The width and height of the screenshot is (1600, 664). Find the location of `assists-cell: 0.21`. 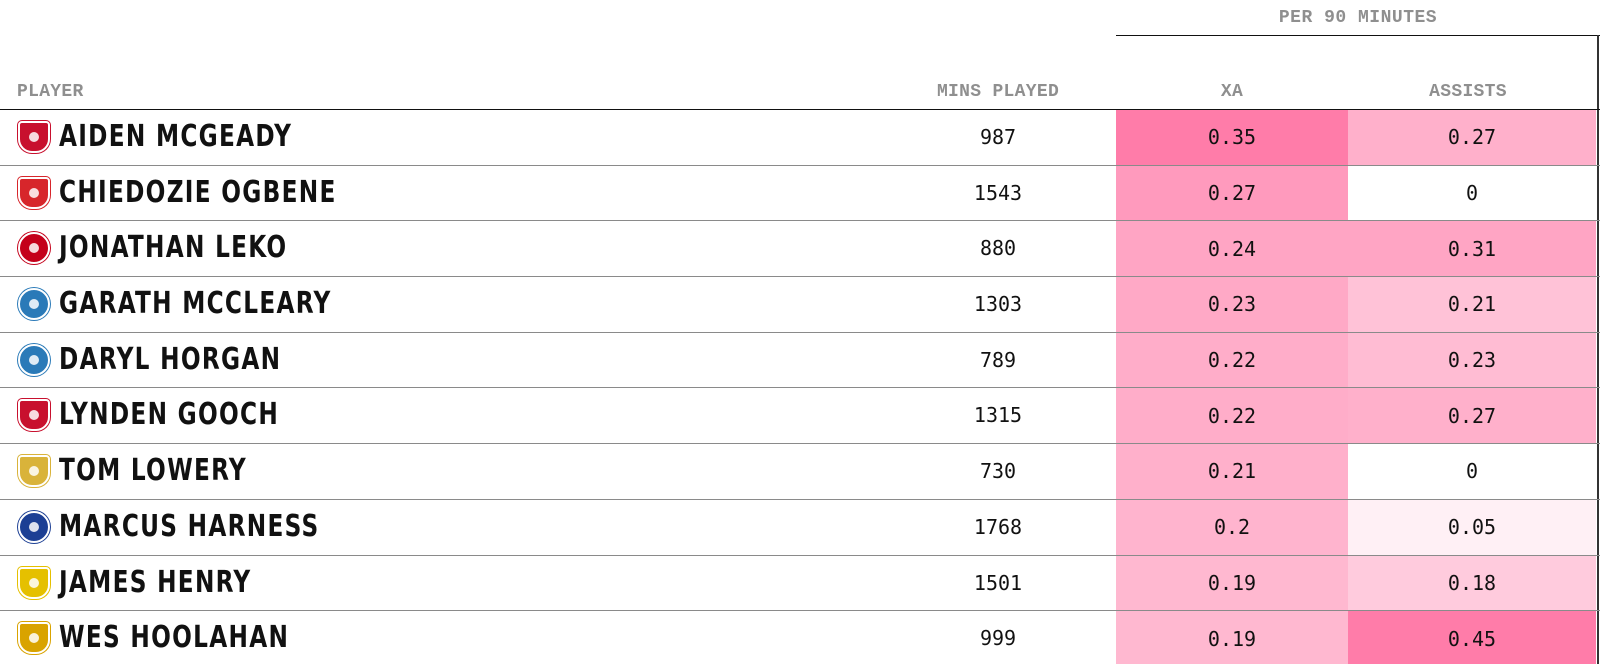

assists-cell: 0.21 is located at coordinates (1472, 304).